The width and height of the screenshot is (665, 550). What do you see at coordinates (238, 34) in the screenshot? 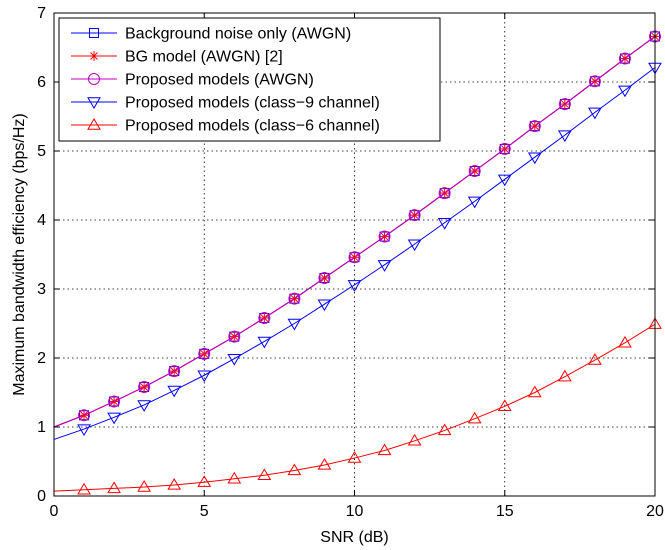
I see `legend-label: Background noise only (AWGN)` at bounding box center [238, 34].